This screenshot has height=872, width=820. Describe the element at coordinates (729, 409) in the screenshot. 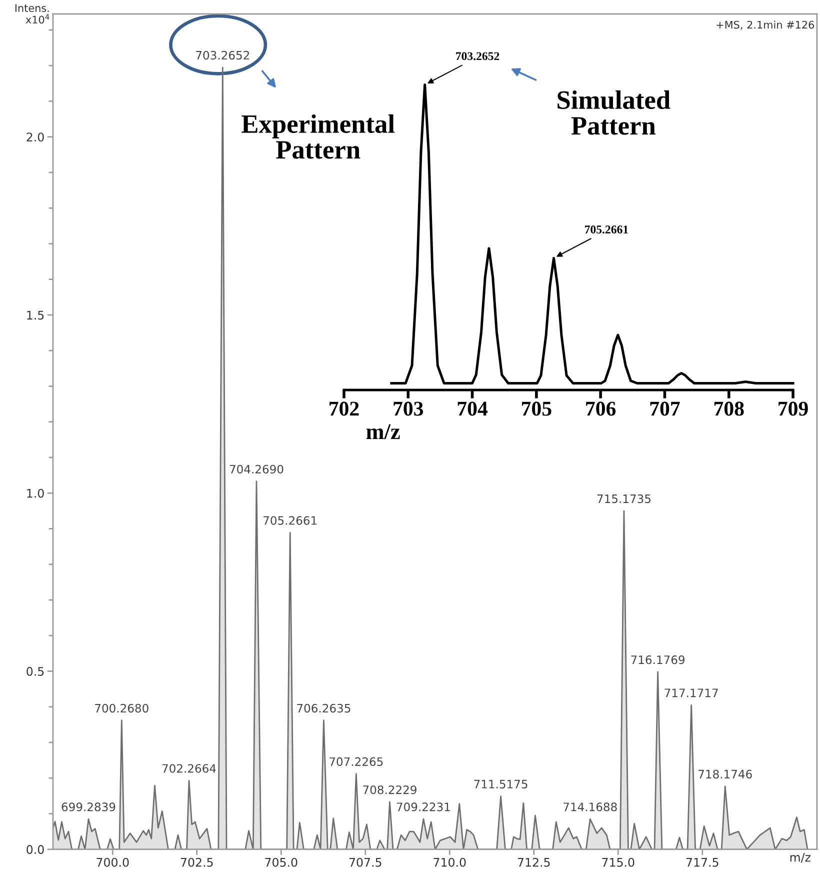

I see `x-tick-label: 708` at that location.